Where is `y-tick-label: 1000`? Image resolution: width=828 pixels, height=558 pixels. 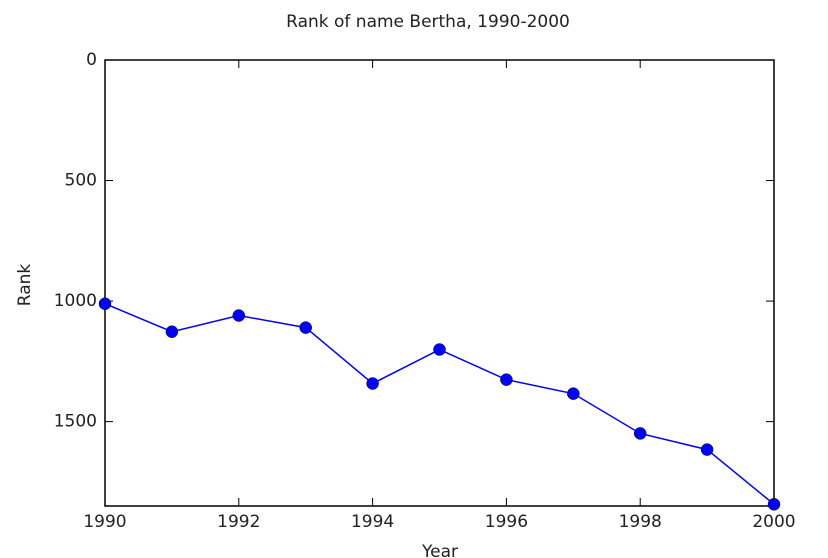 y-tick-label: 1000 is located at coordinates (75, 301).